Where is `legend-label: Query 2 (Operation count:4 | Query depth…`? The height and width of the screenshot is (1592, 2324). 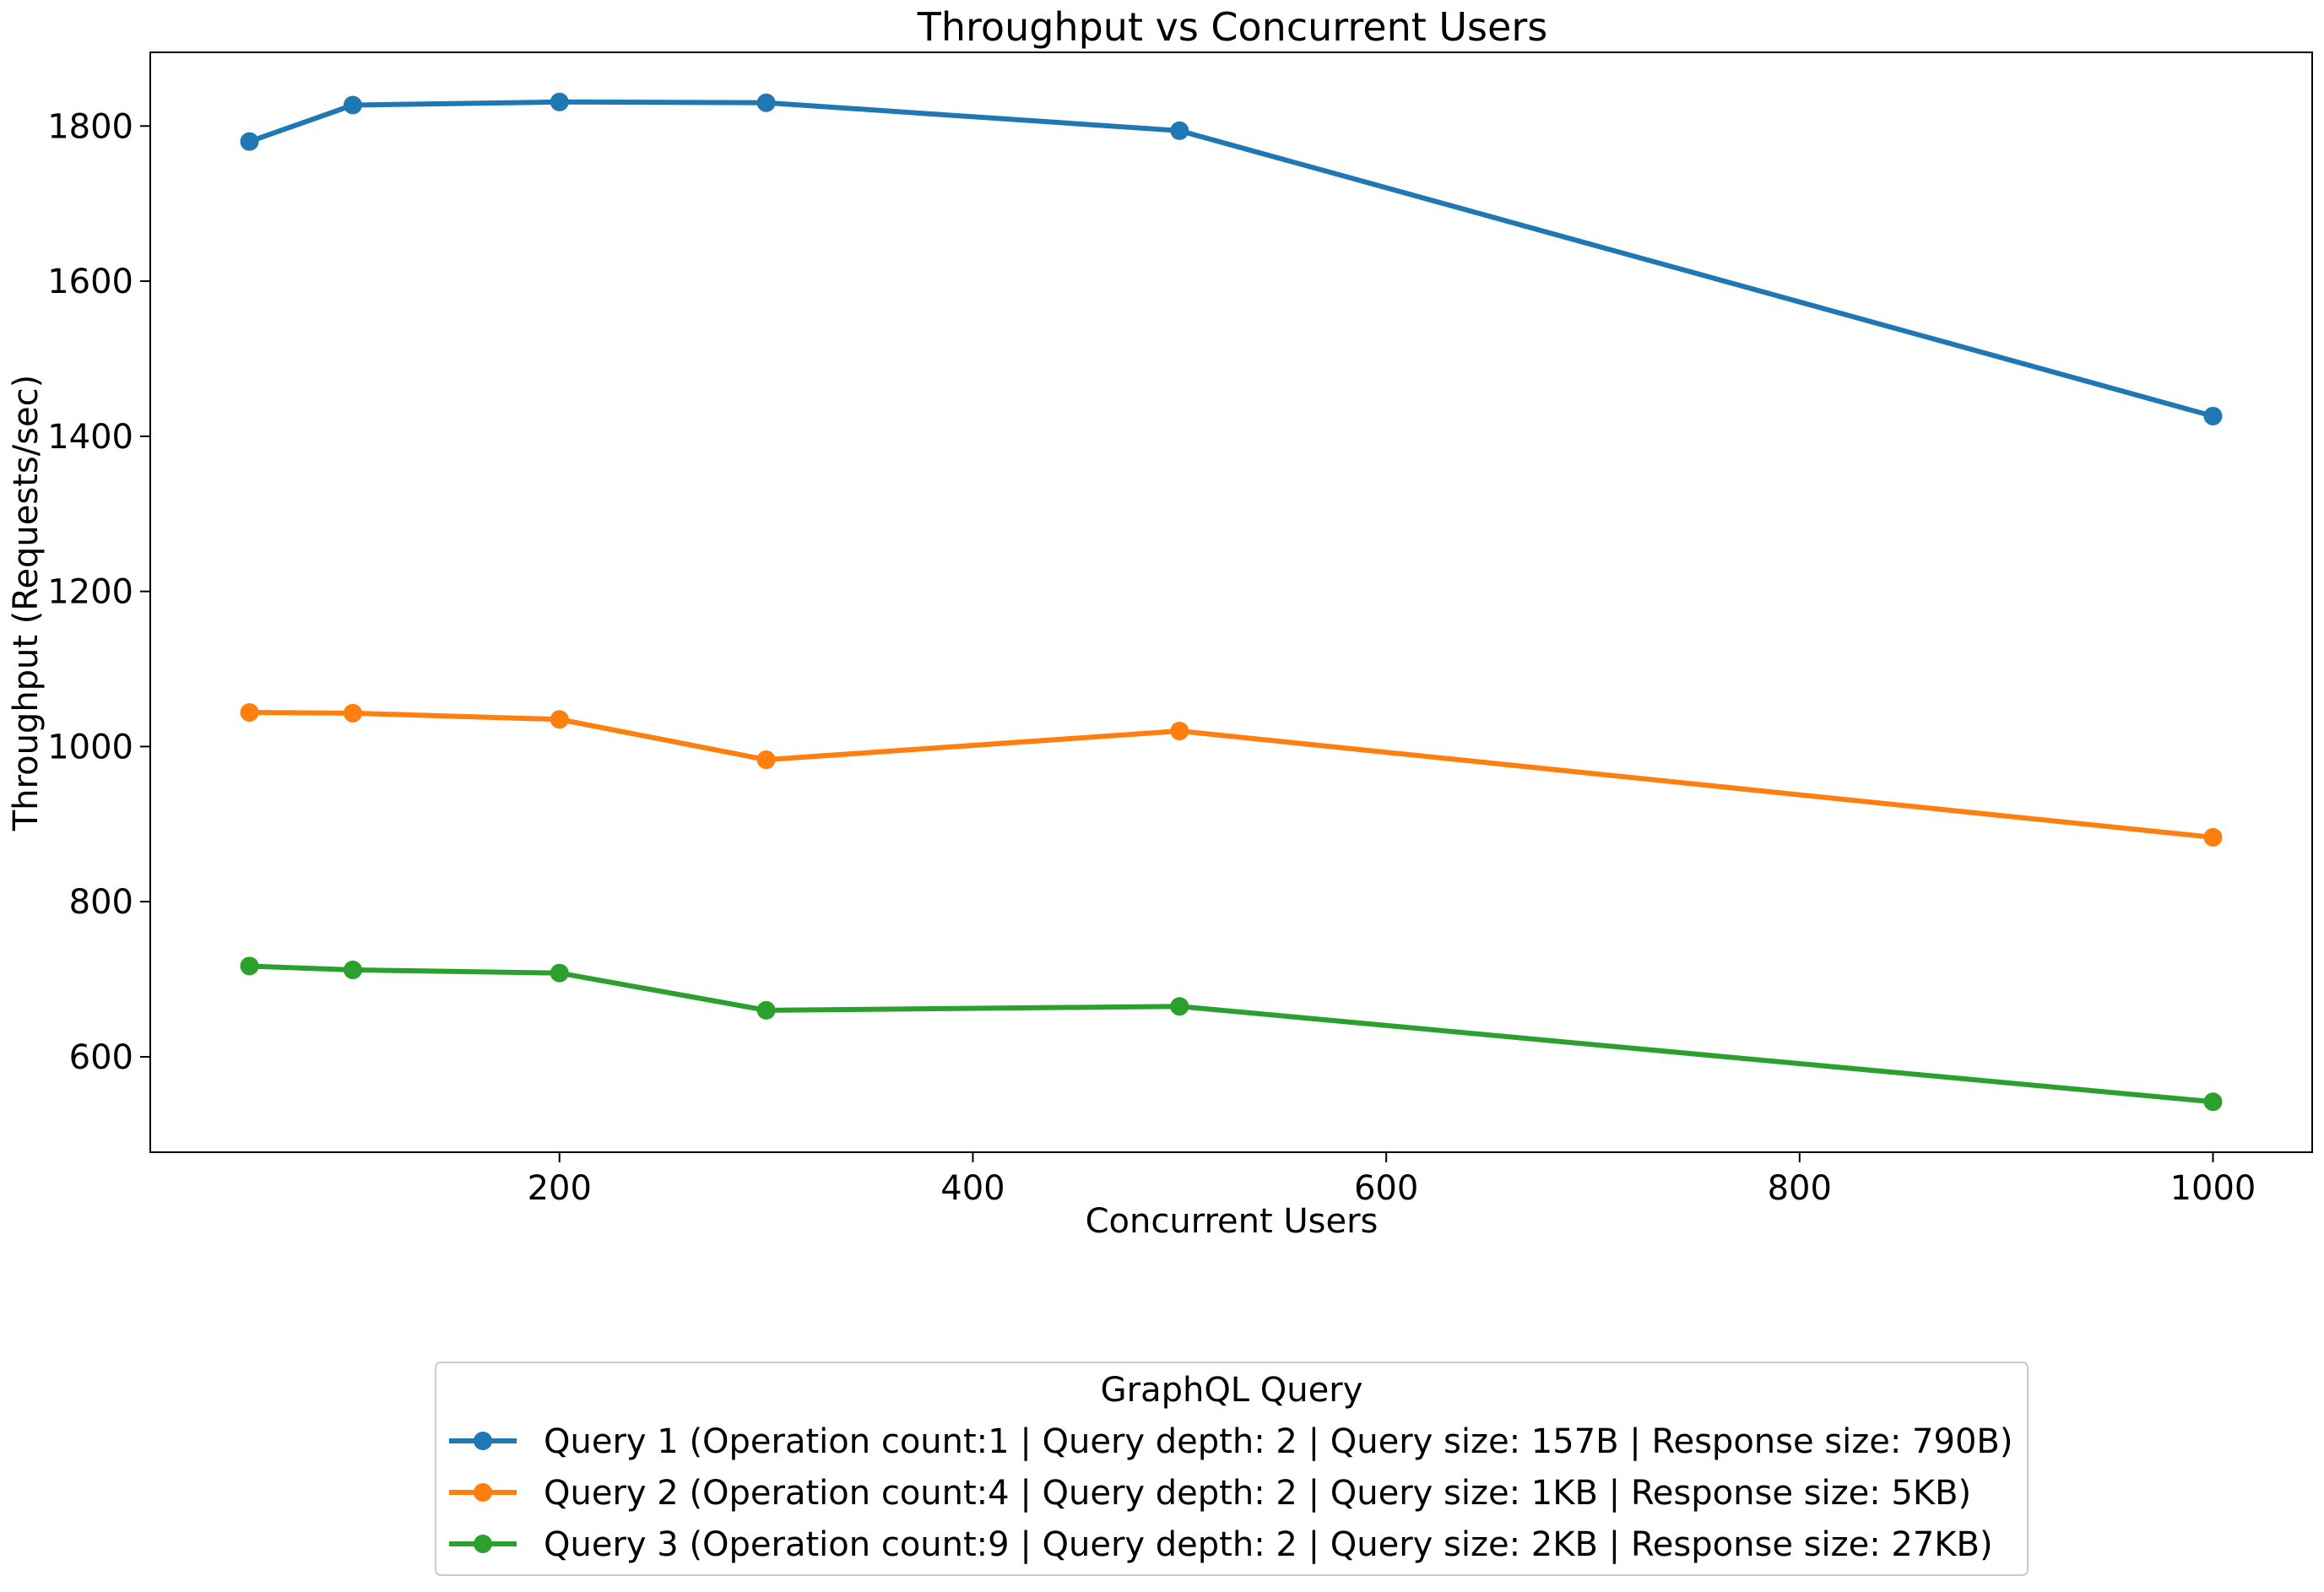 legend-label: Query 2 (Operation count:4 | Query depth… is located at coordinates (1257, 1493).